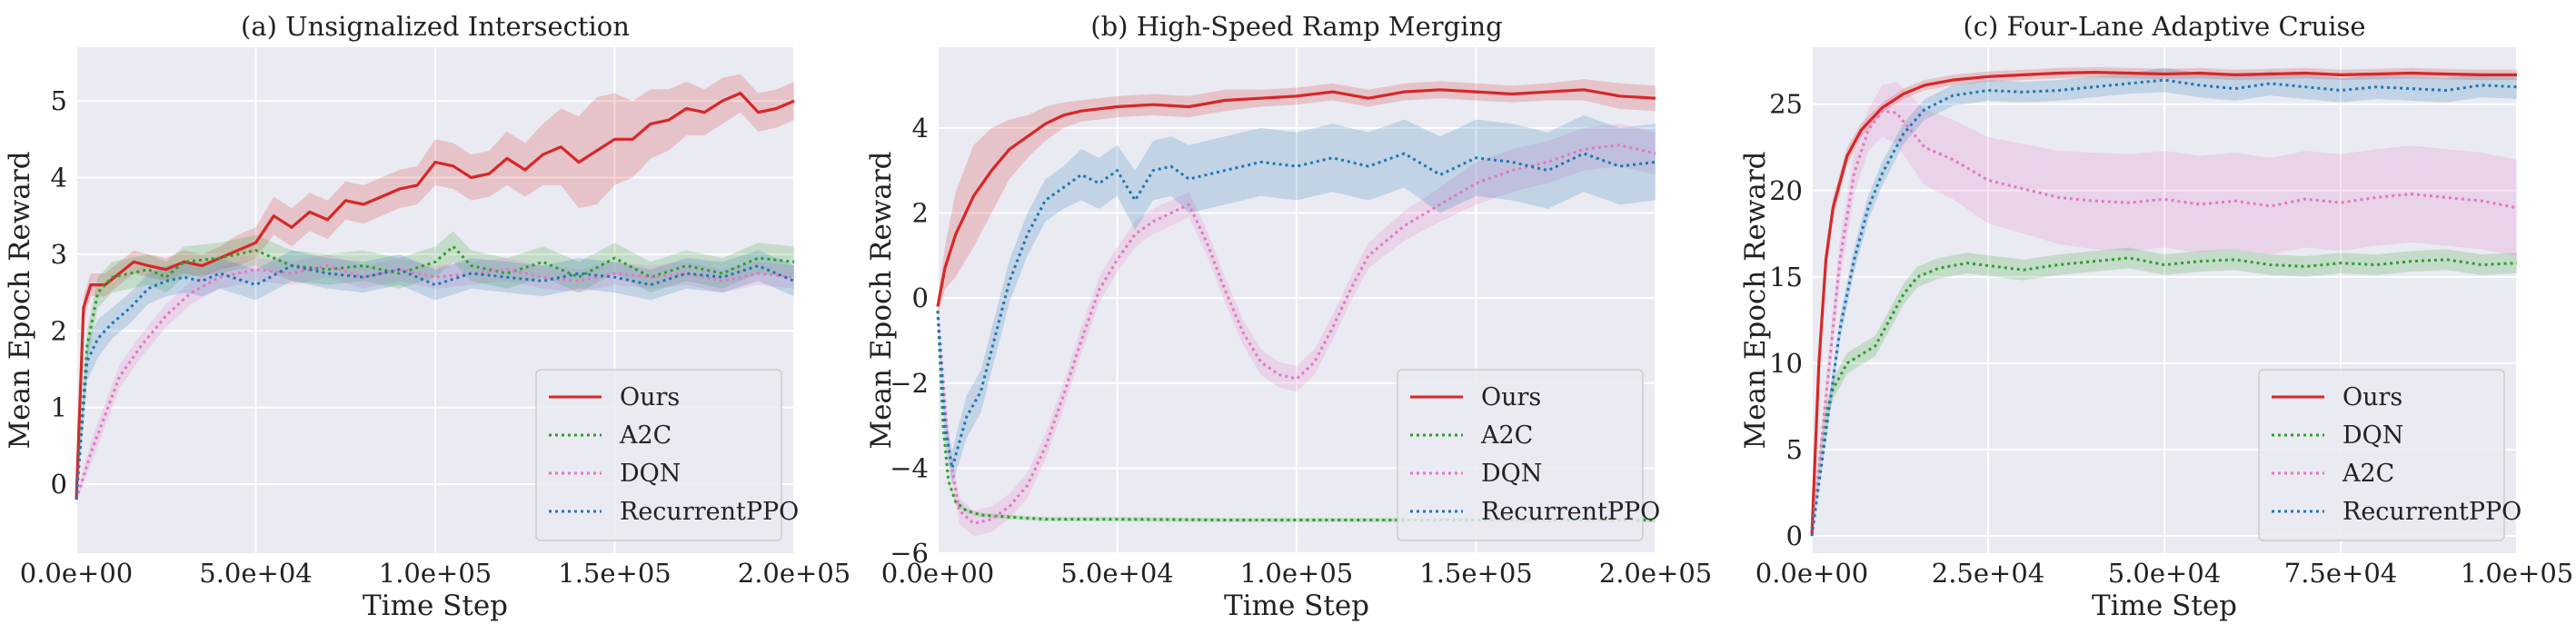 This screenshot has width=2576, height=644. Describe the element at coordinates (1296, 197) in the screenshot. I see `line-ours` at that location.